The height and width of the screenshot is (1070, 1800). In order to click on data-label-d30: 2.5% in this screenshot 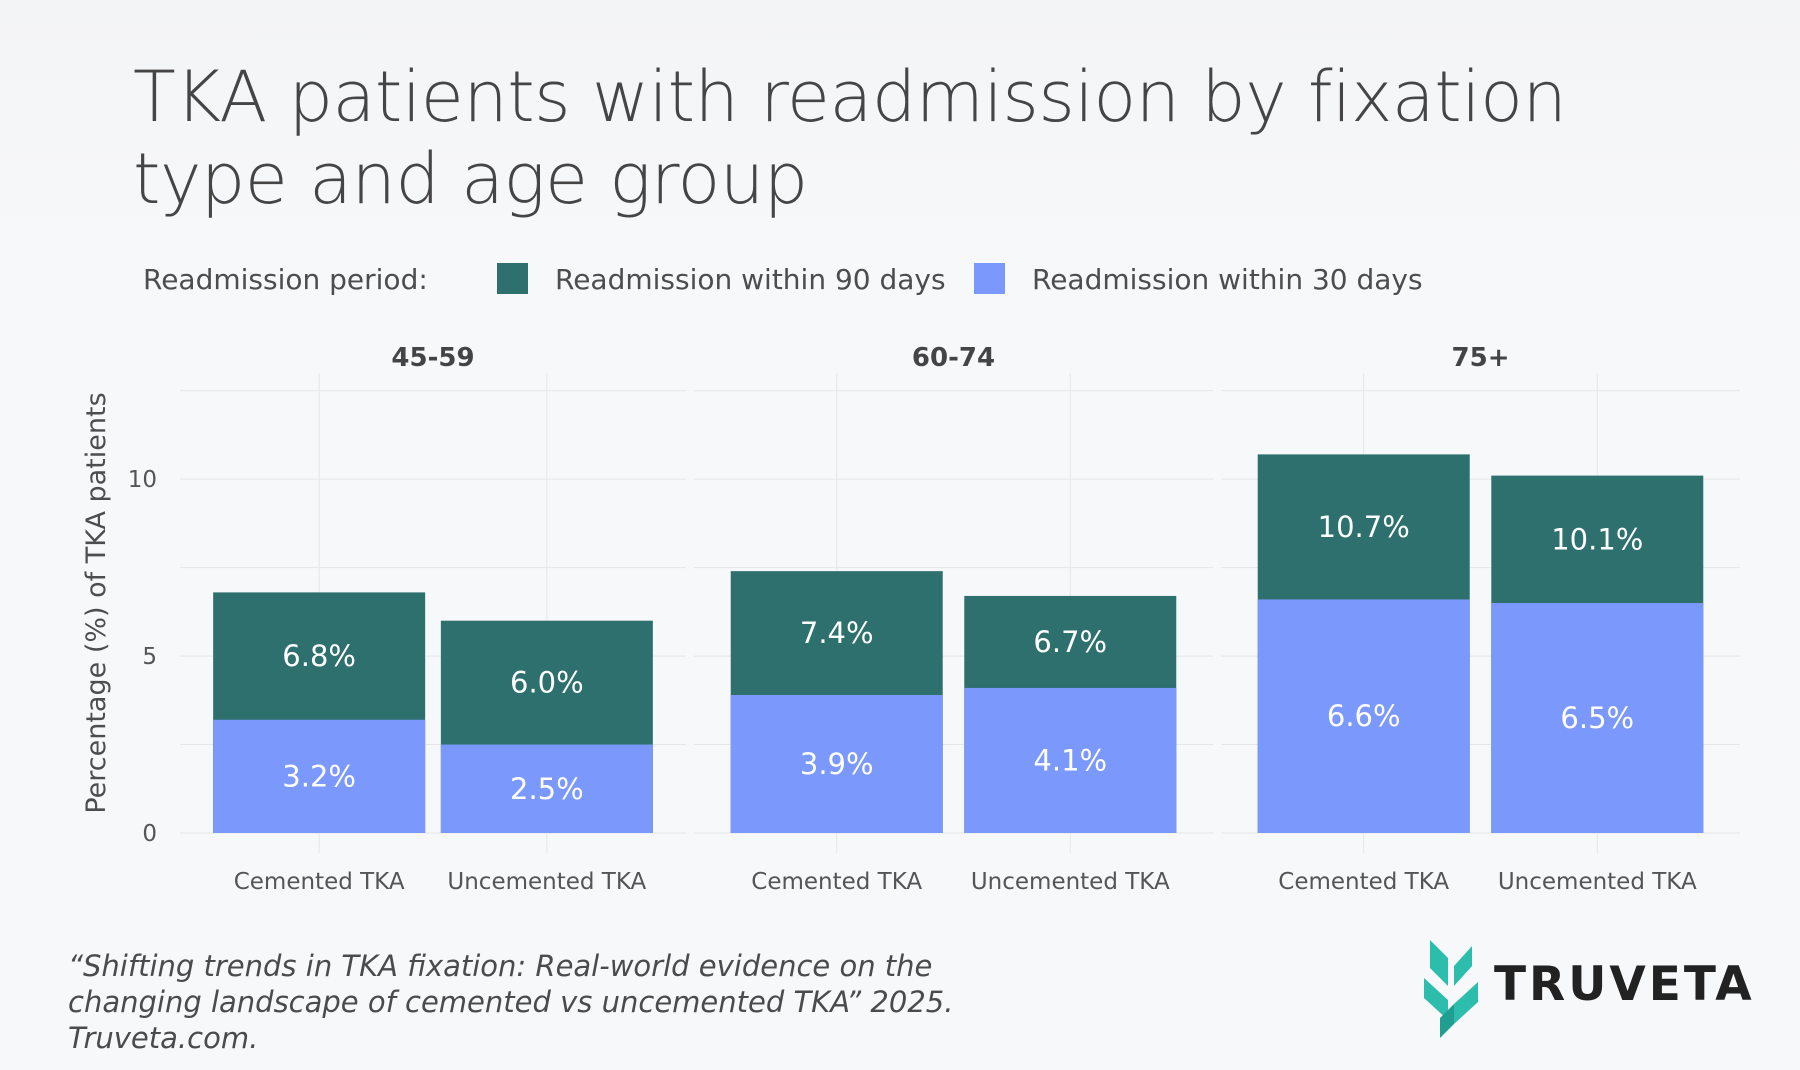, I will do `click(547, 789)`.